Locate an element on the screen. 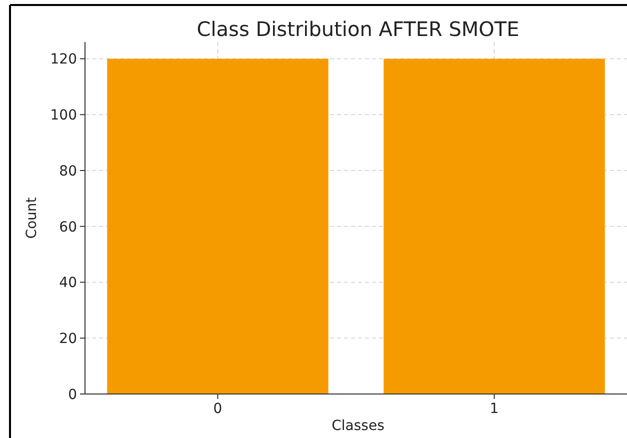 This screenshot has width=627, height=438. y-tick-label: 0 is located at coordinates (72, 394).